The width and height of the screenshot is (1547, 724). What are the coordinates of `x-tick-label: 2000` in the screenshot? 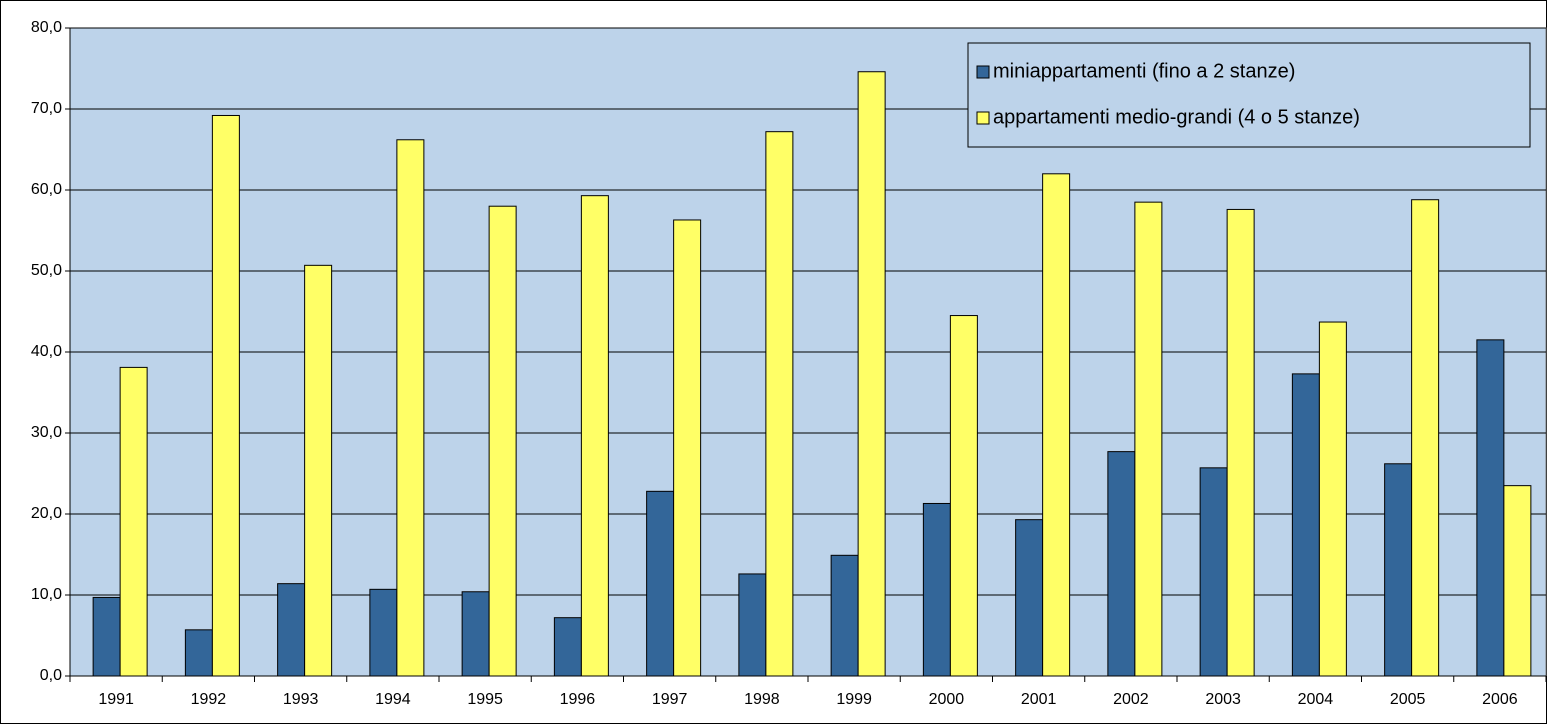 It's located at (947, 699).